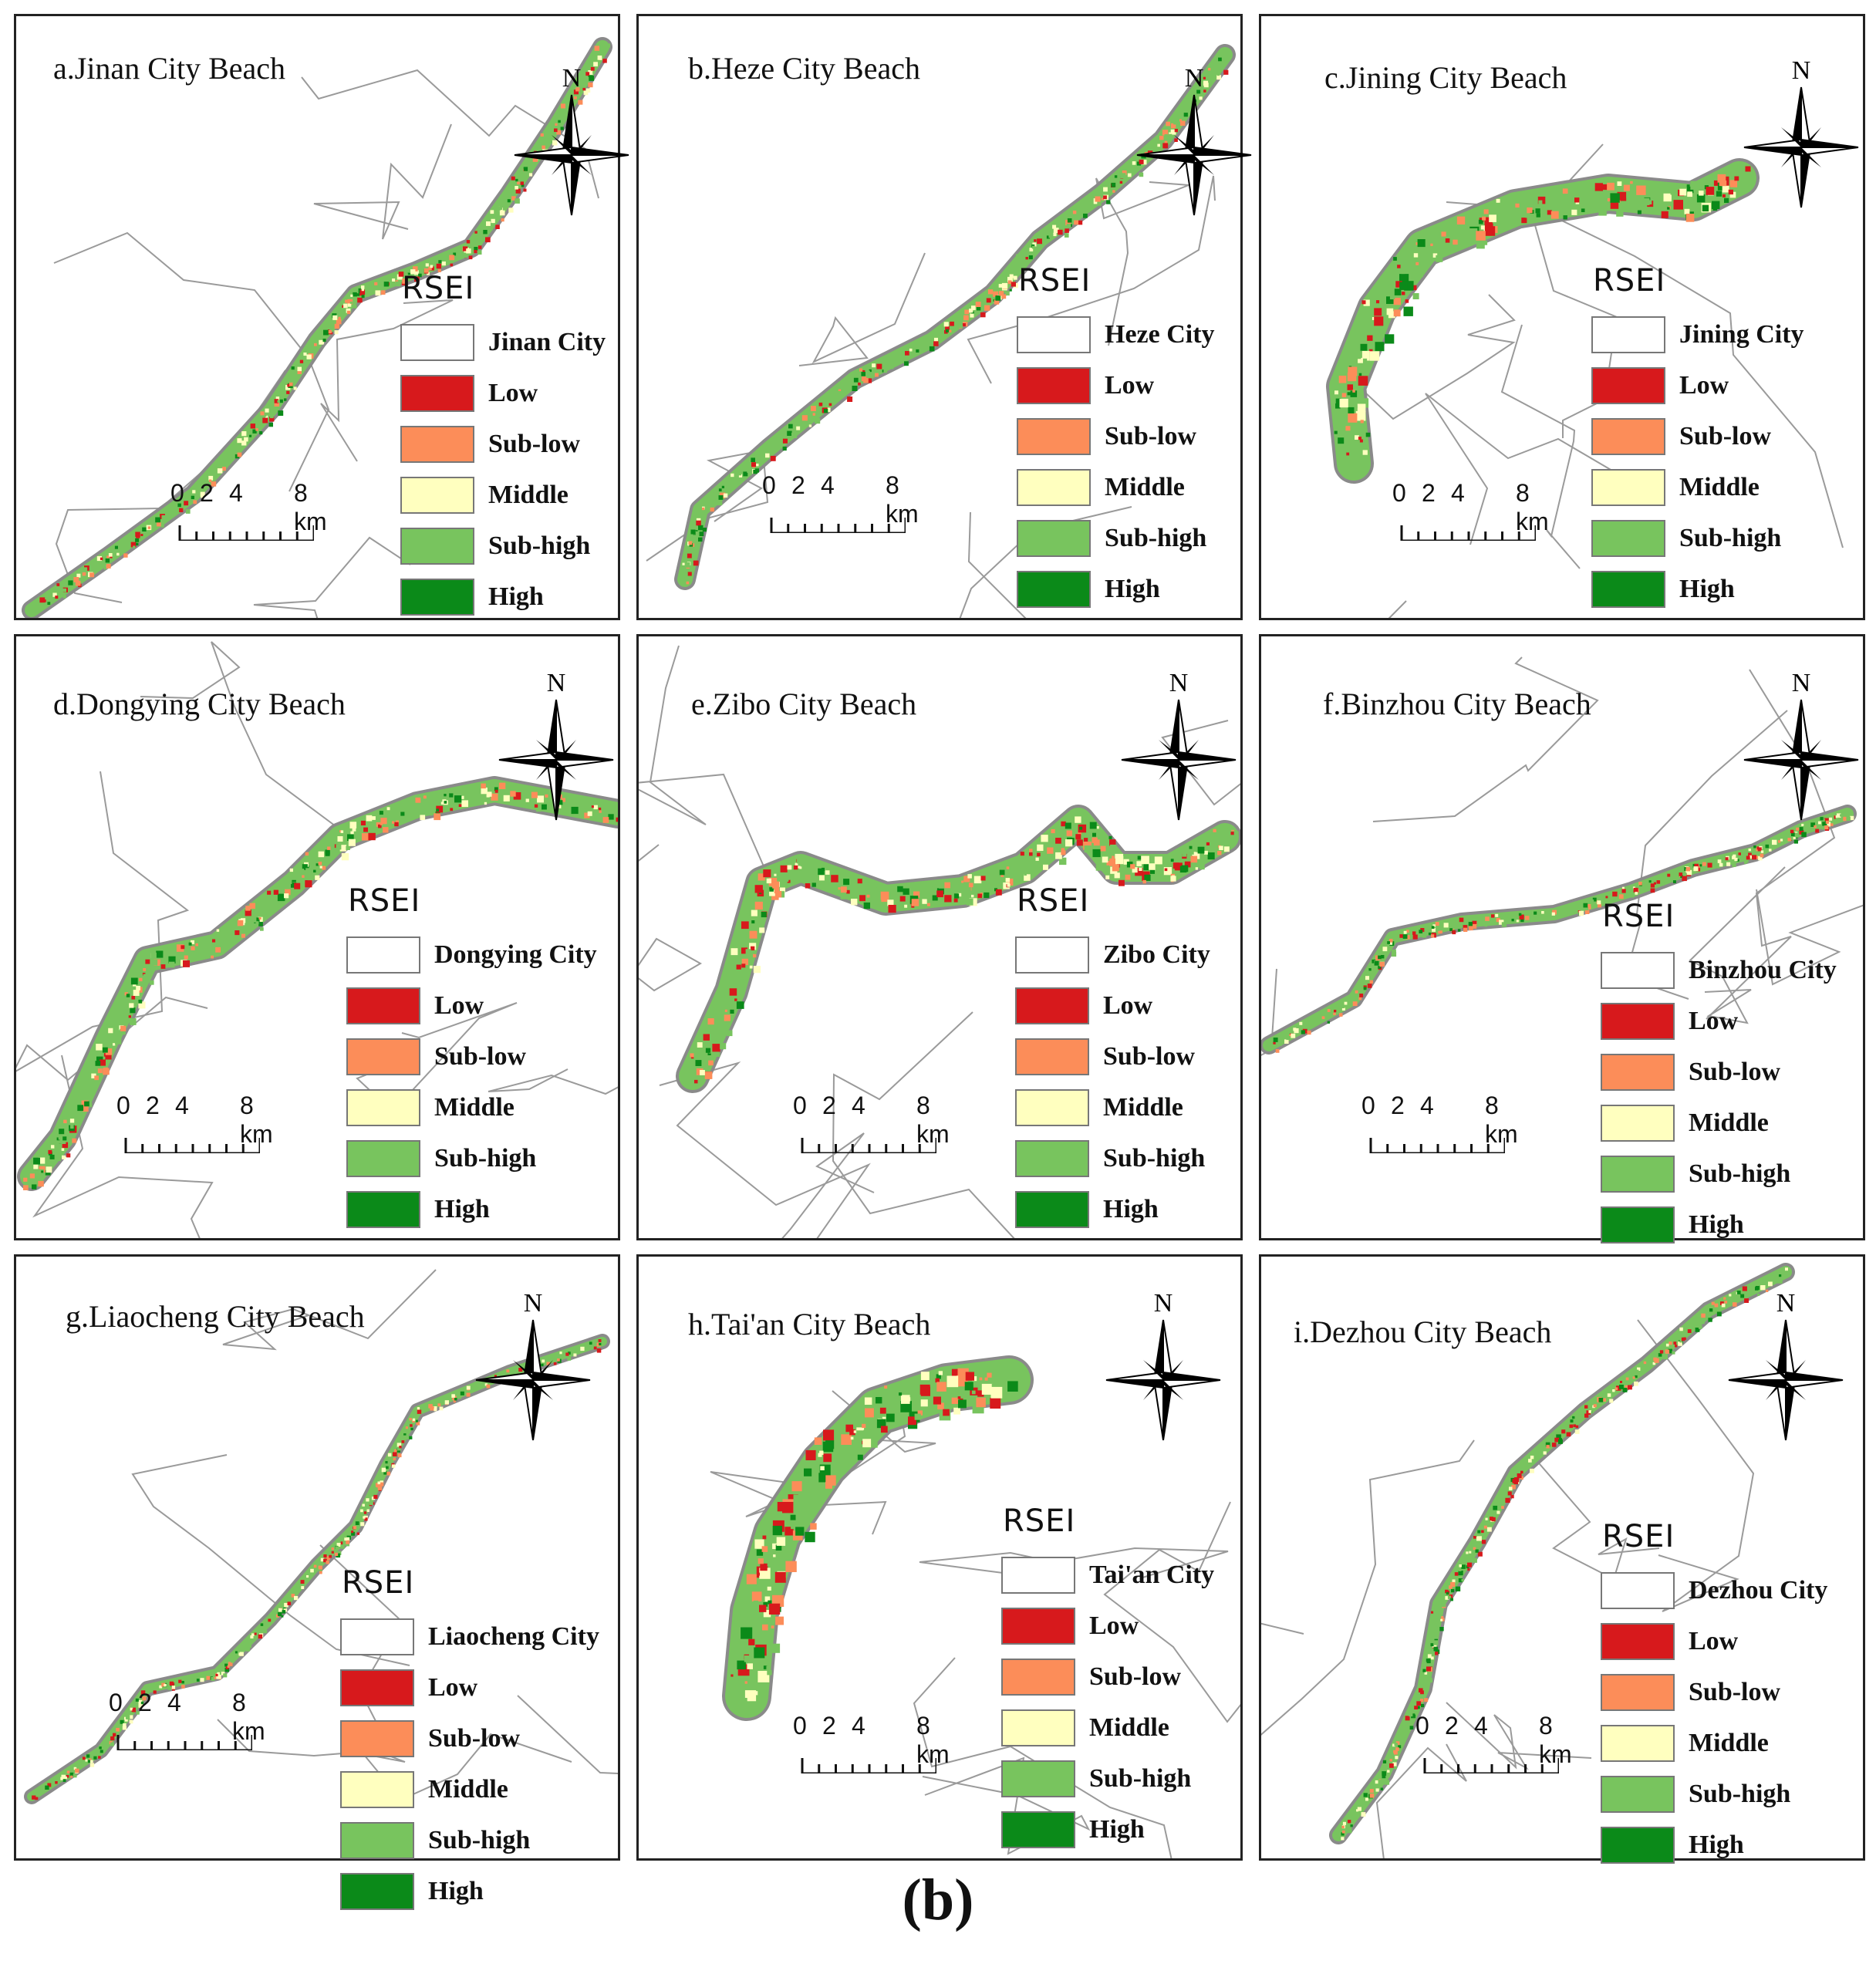 The image size is (1876, 1964). Describe the element at coordinates (321, 1563) in the screenshot. I see `map-canvas-g` at that location.